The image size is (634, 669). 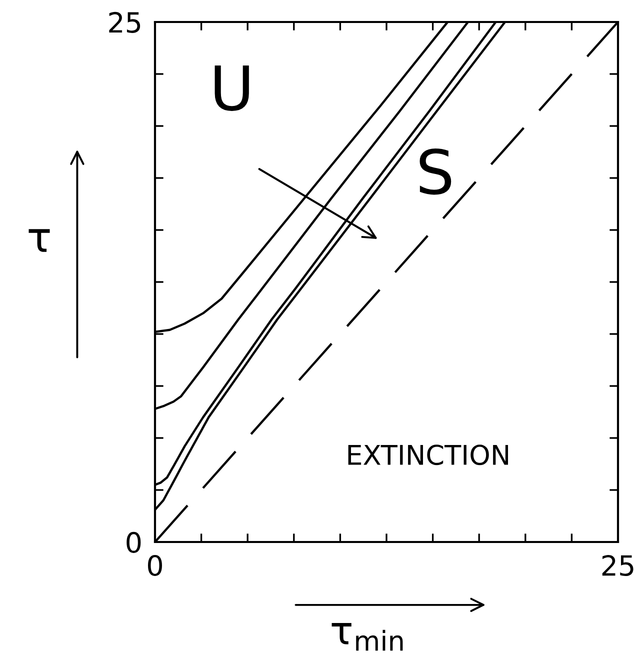 What do you see at coordinates (367, 636) in the screenshot?
I see `x-axis-title: τ$_{min}$` at bounding box center [367, 636].